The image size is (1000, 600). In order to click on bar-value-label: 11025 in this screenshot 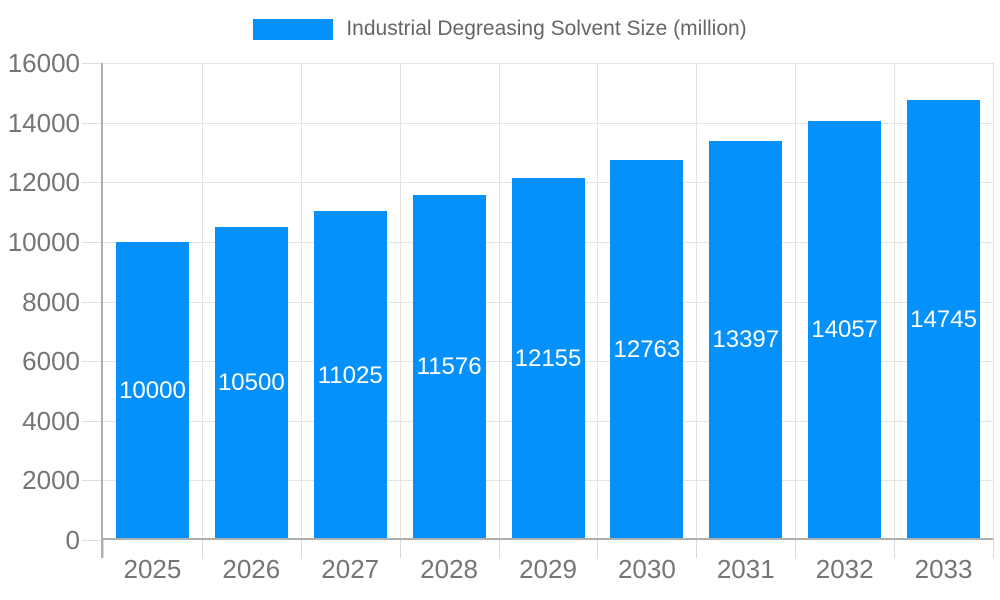, I will do `click(350, 375)`.